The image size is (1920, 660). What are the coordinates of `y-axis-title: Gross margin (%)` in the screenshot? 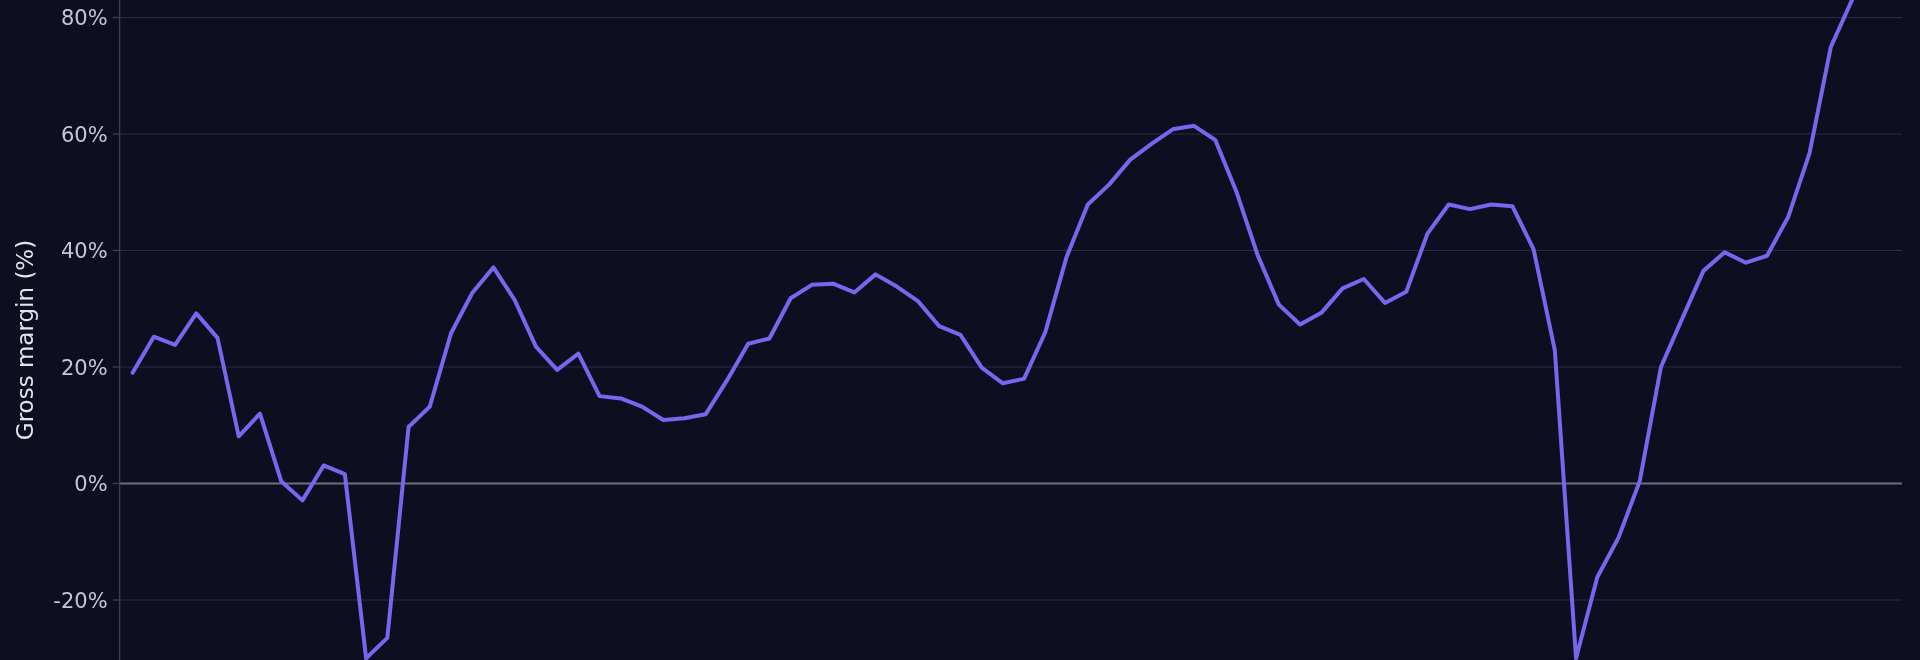 It's located at (25, 340).